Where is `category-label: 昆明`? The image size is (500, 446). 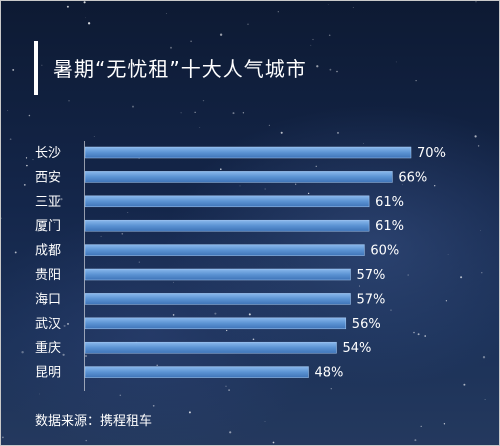
category-label: 昆明 is located at coordinates (48, 373).